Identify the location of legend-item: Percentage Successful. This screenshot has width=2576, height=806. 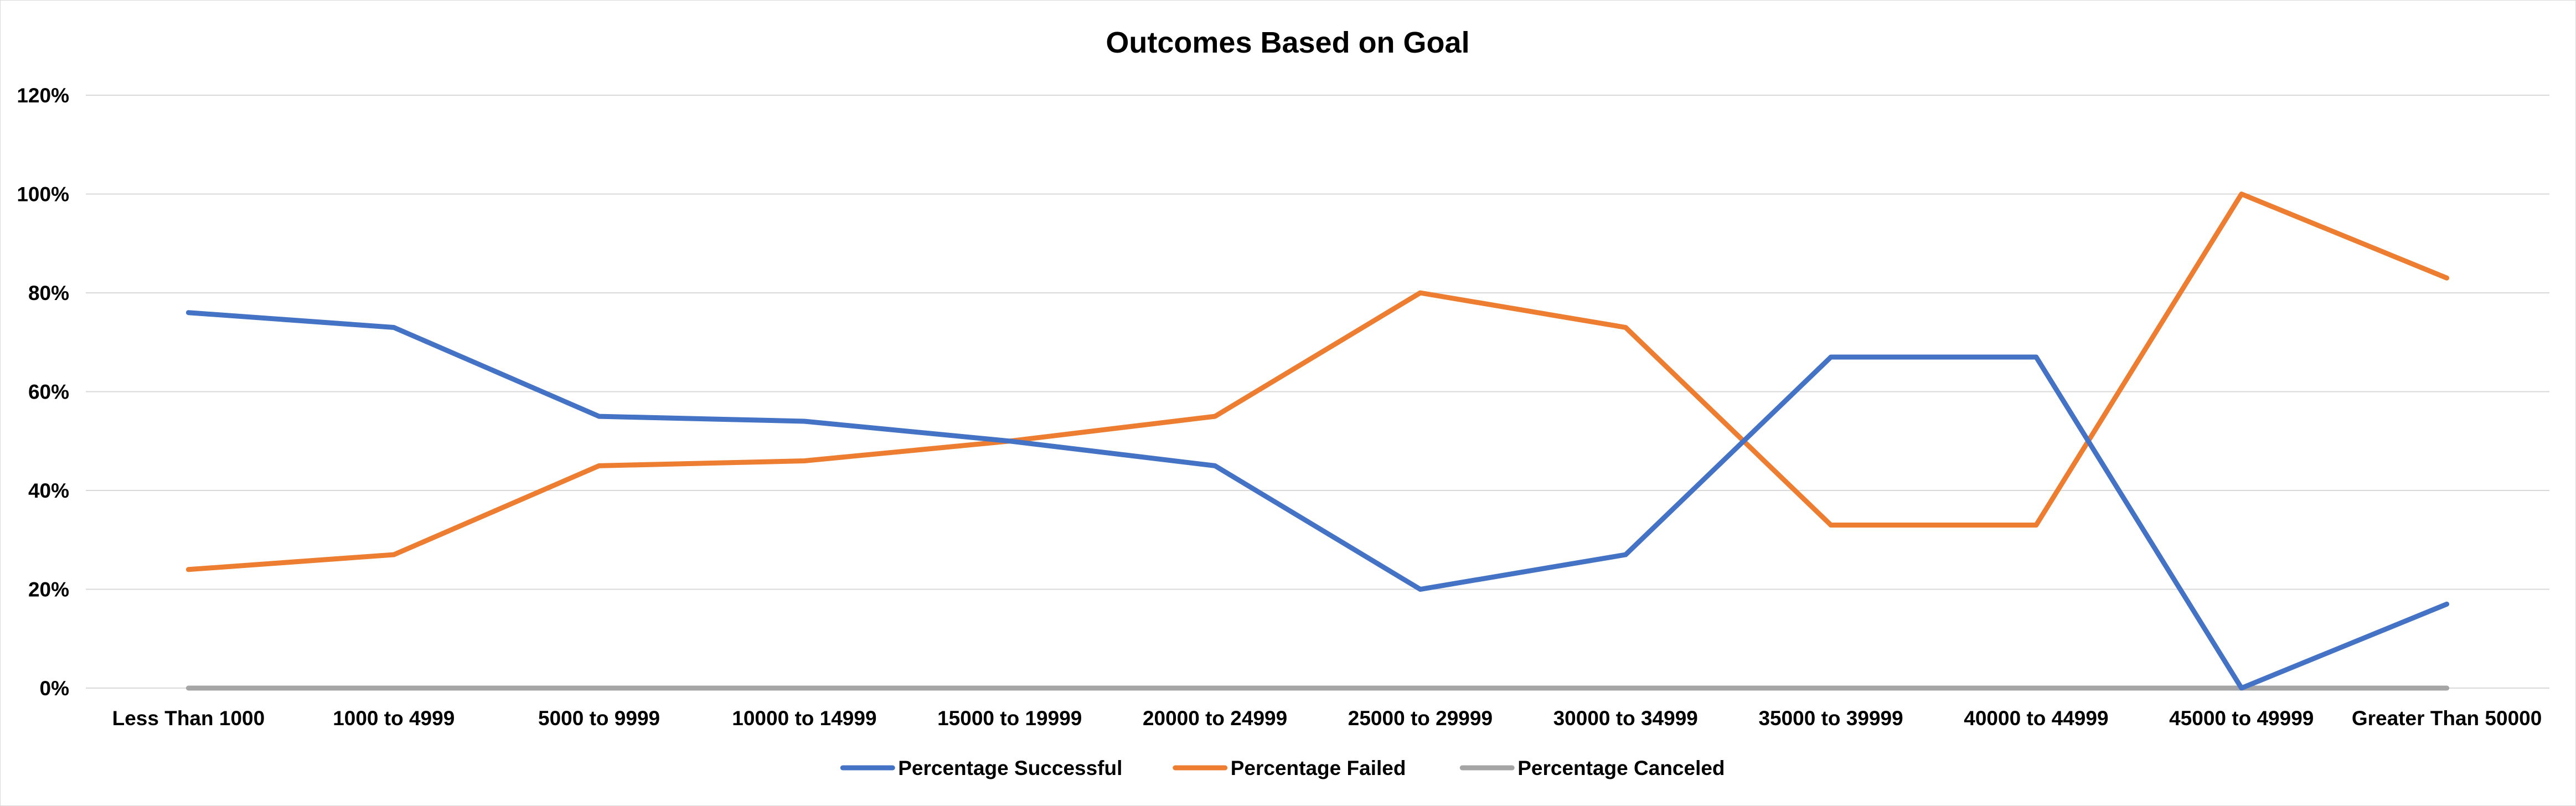
(981, 768).